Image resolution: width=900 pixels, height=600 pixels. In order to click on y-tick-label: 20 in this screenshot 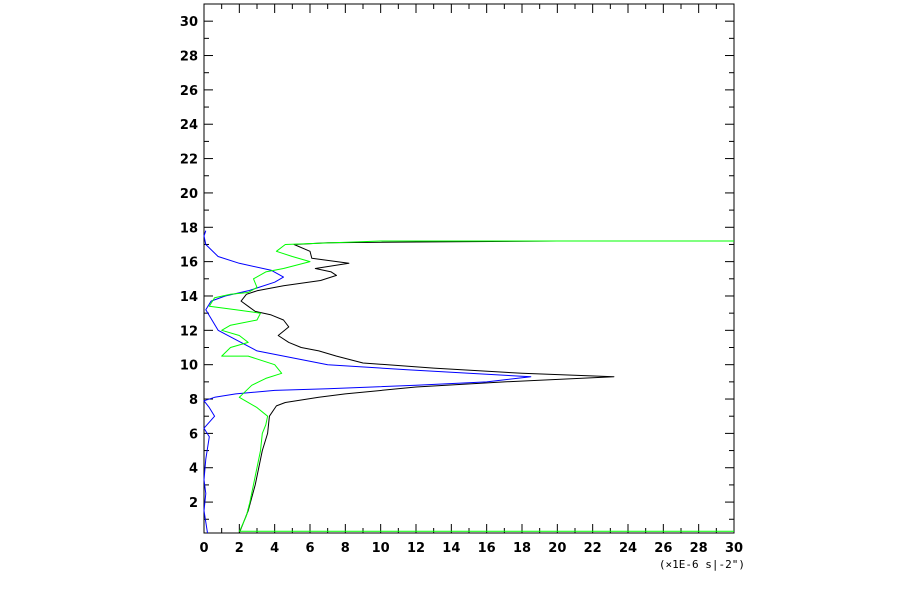, I will do `click(189, 194)`.